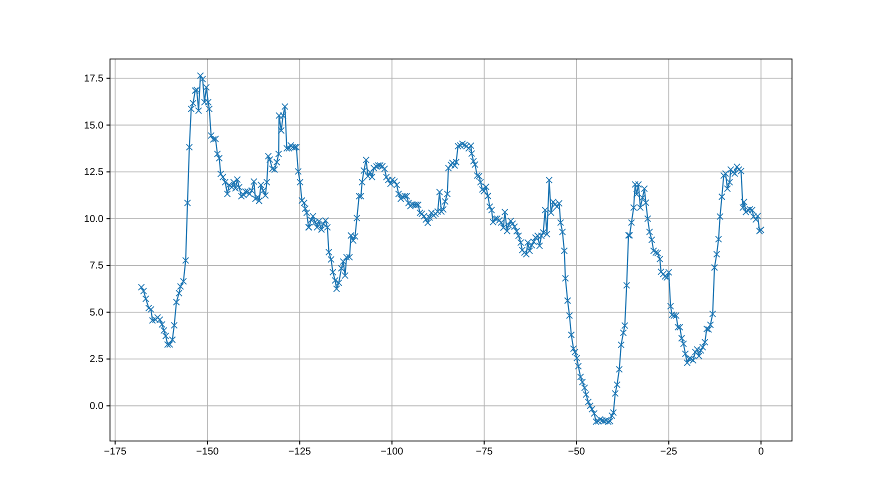 The width and height of the screenshot is (880, 495). I want to click on x-tick-label: −125, so click(300, 452).